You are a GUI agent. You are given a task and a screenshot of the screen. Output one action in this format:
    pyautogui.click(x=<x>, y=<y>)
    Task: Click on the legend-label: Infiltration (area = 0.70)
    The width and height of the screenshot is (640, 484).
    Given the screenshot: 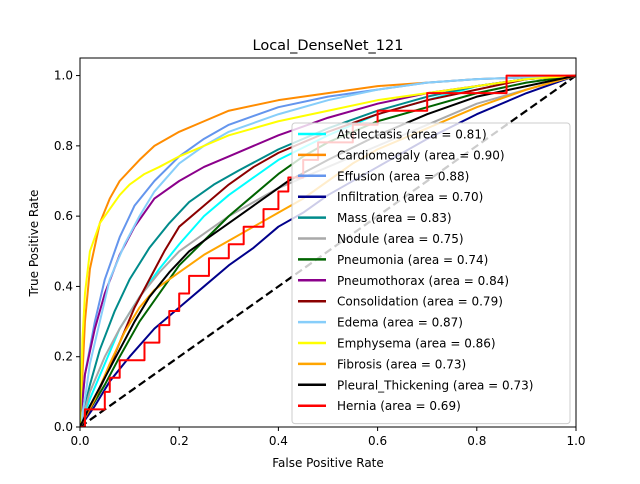 What is the action you would take?
    pyautogui.click(x=410, y=197)
    